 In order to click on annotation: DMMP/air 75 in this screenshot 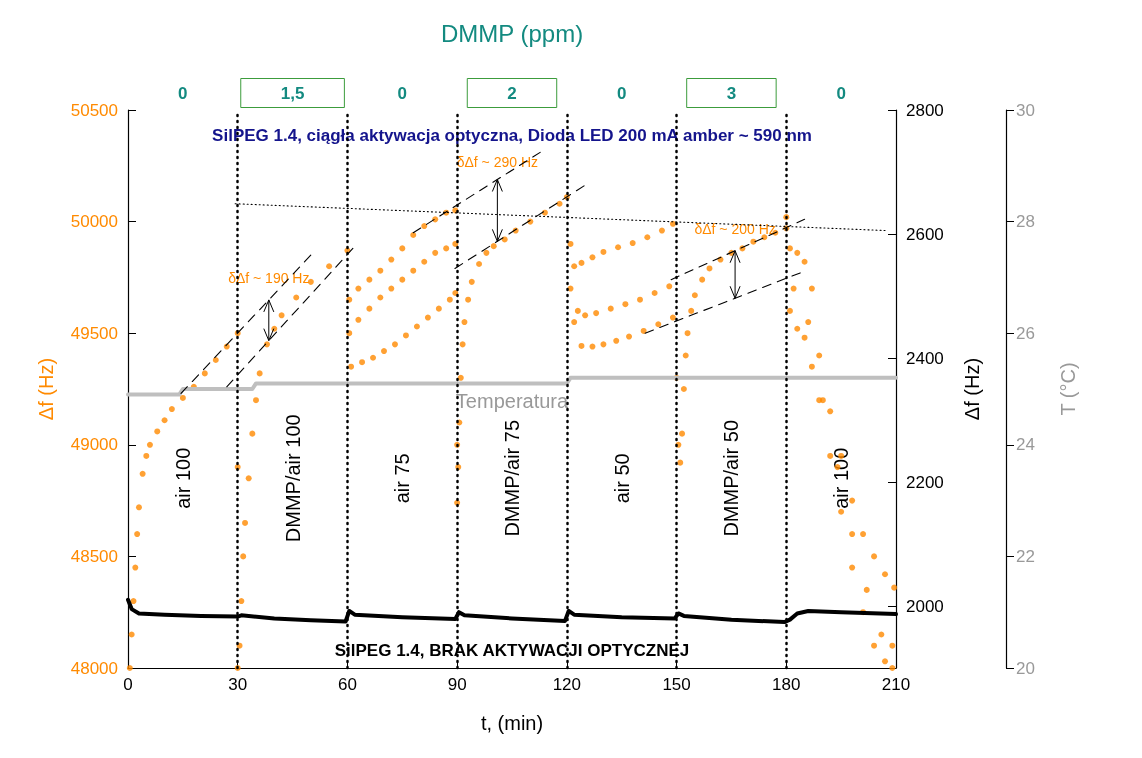, I will do `click(512, 478)`.